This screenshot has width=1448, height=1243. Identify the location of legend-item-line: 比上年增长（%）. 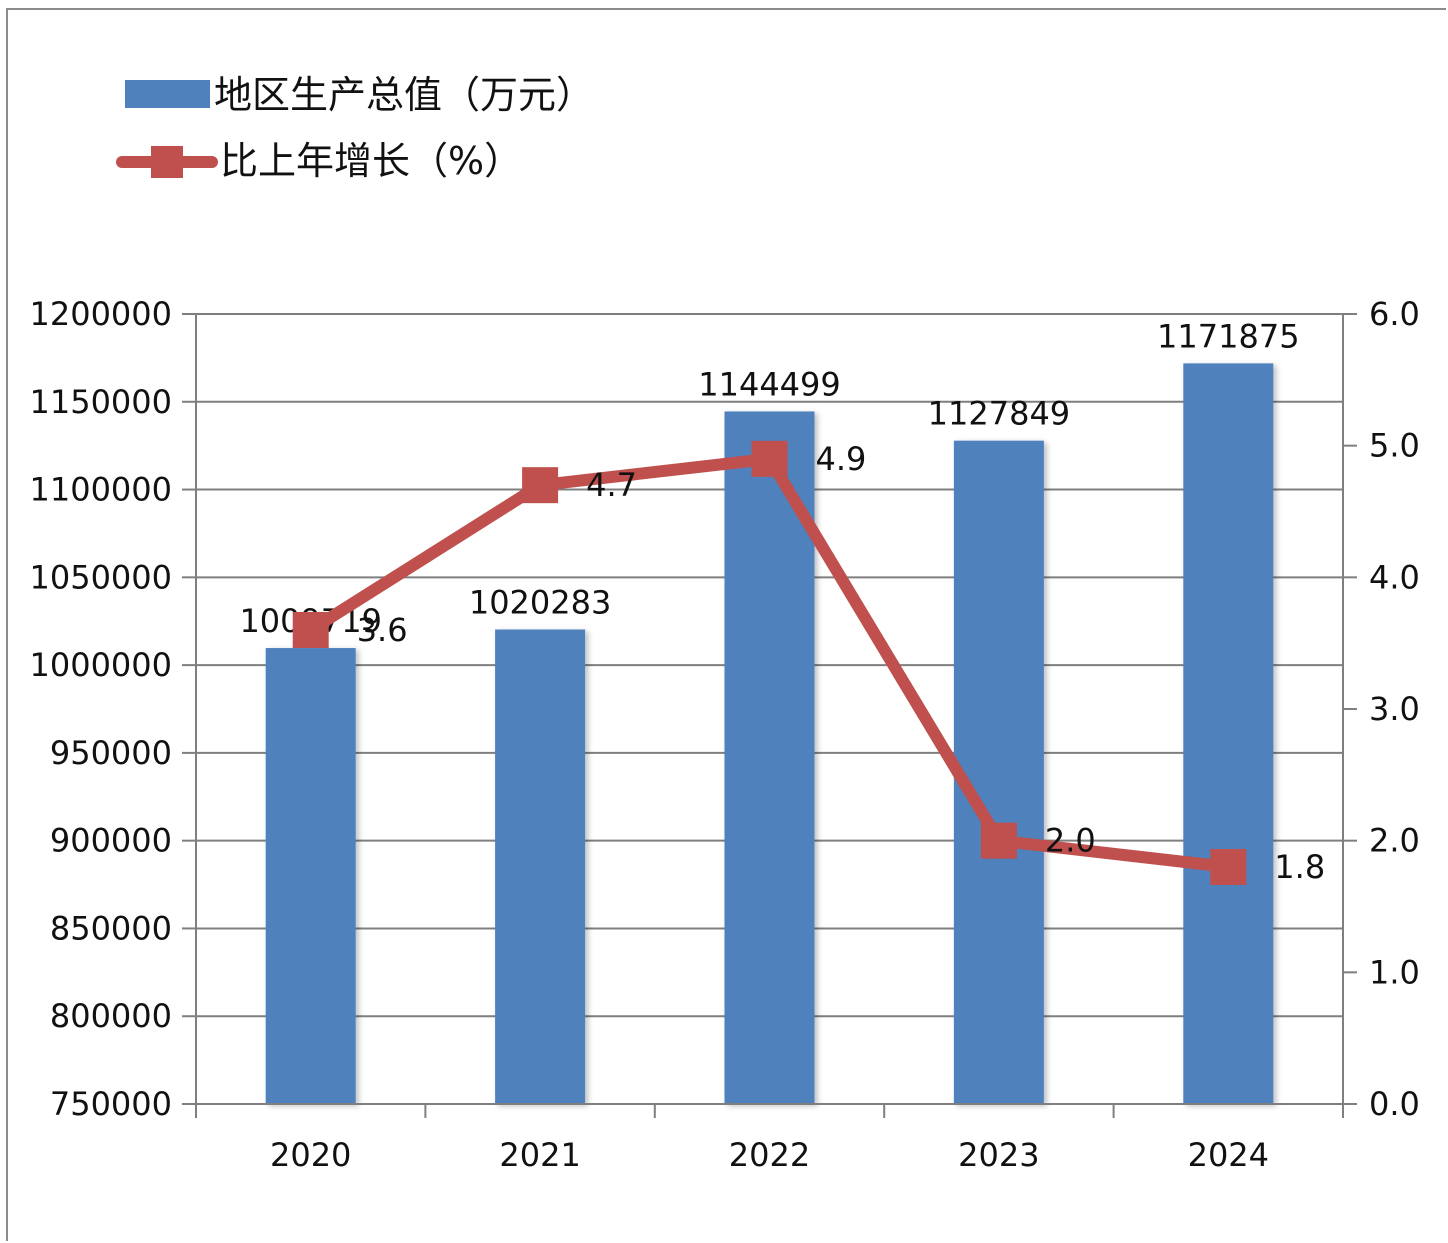
(319, 161).